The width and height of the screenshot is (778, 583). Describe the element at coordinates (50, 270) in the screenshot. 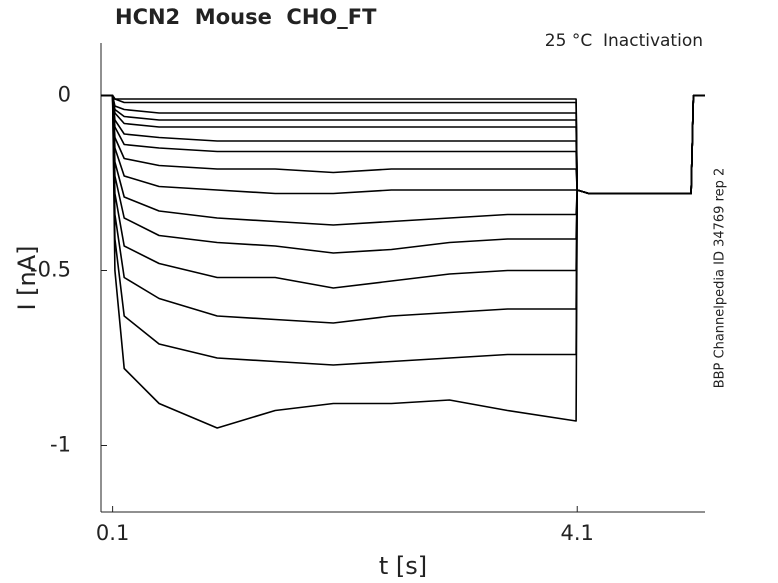

I see `y-tick-label: -0.5` at that location.